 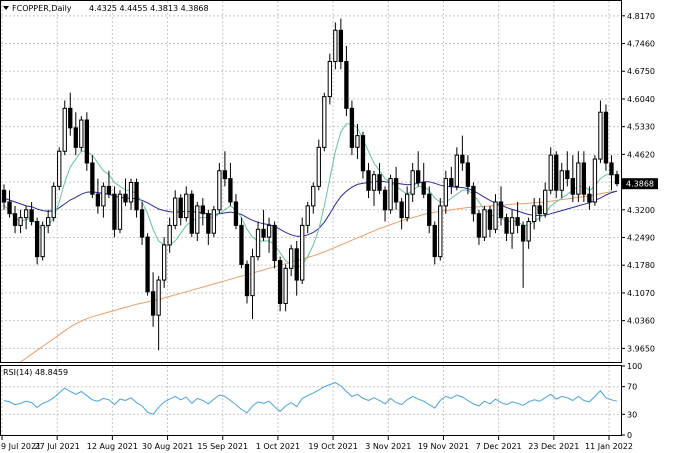 I want to click on price-tick-label: 4.1780, so click(x=641, y=265).